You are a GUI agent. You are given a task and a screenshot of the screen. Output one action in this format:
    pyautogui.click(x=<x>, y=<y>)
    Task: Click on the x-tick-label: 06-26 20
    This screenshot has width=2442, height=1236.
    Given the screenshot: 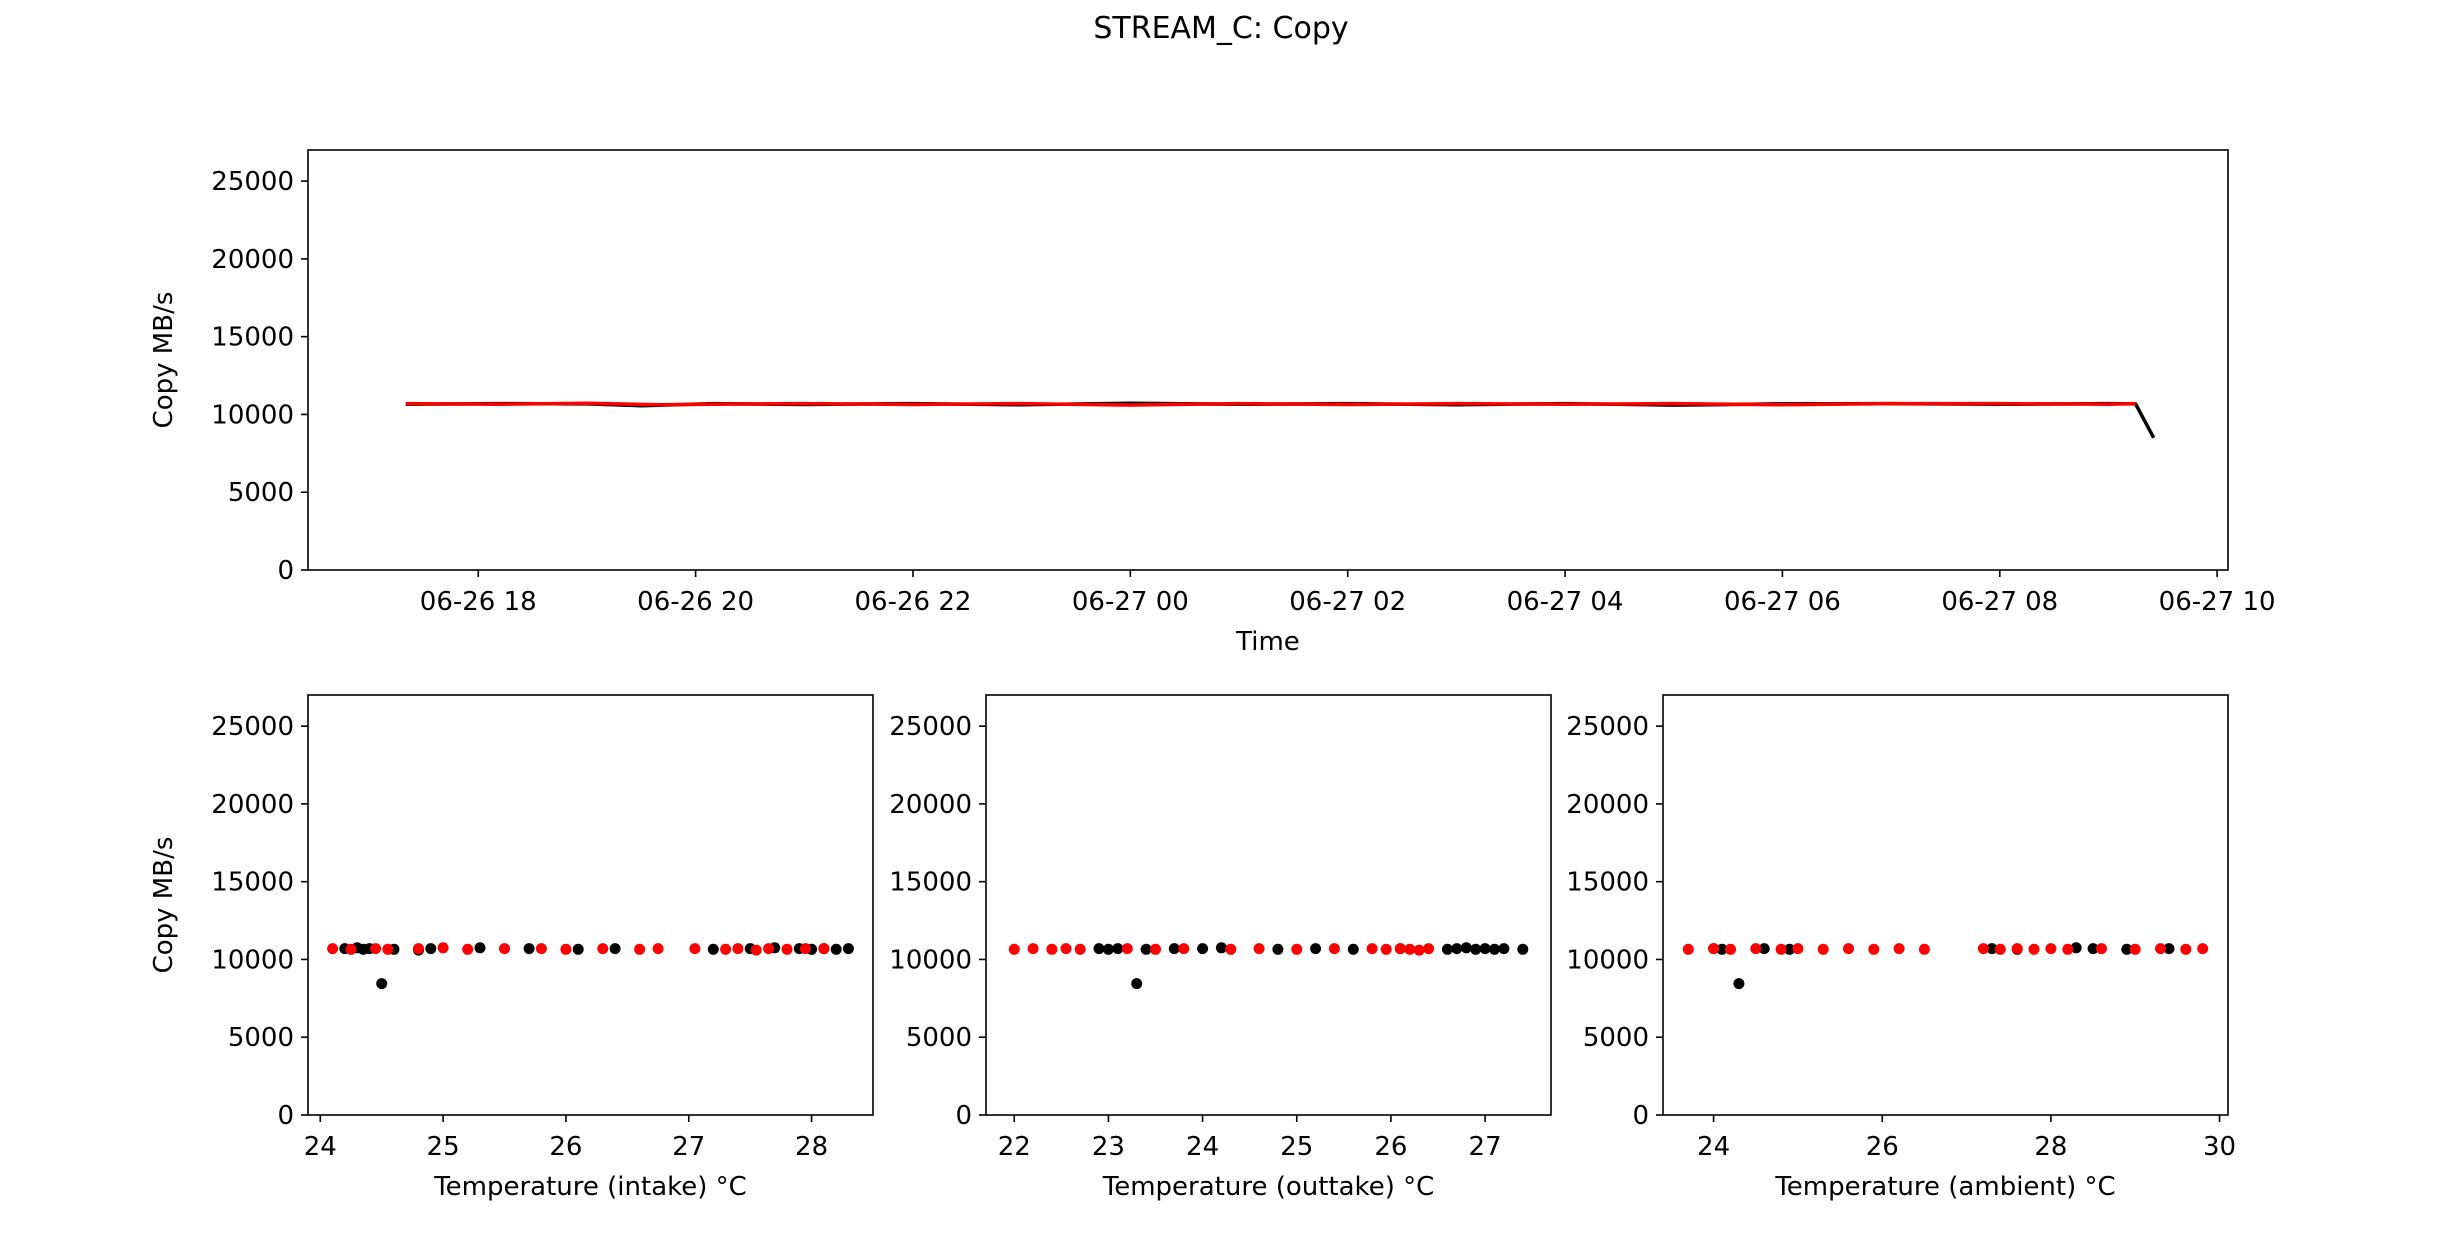 What is the action you would take?
    pyautogui.click(x=695, y=602)
    